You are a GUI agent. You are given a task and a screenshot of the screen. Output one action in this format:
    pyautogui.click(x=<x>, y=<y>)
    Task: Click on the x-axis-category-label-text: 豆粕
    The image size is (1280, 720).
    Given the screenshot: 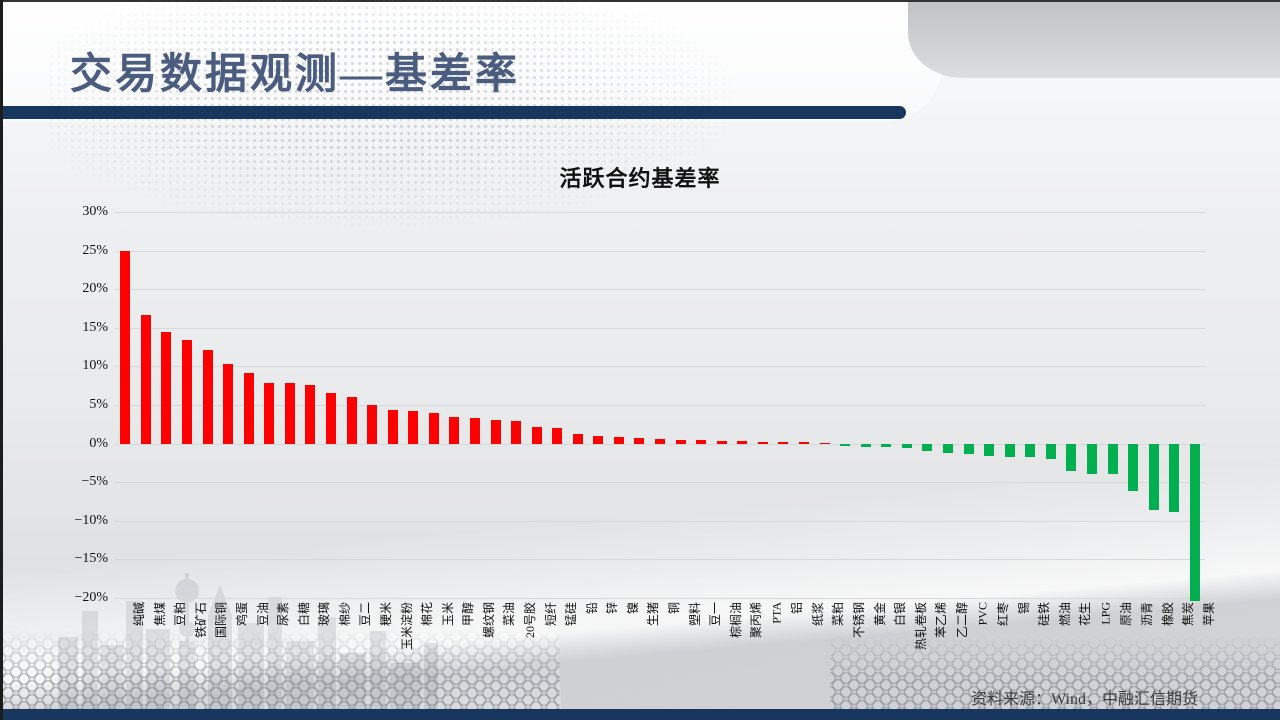 What is the action you would take?
    pyautogui.click(x=180, y=614)
    